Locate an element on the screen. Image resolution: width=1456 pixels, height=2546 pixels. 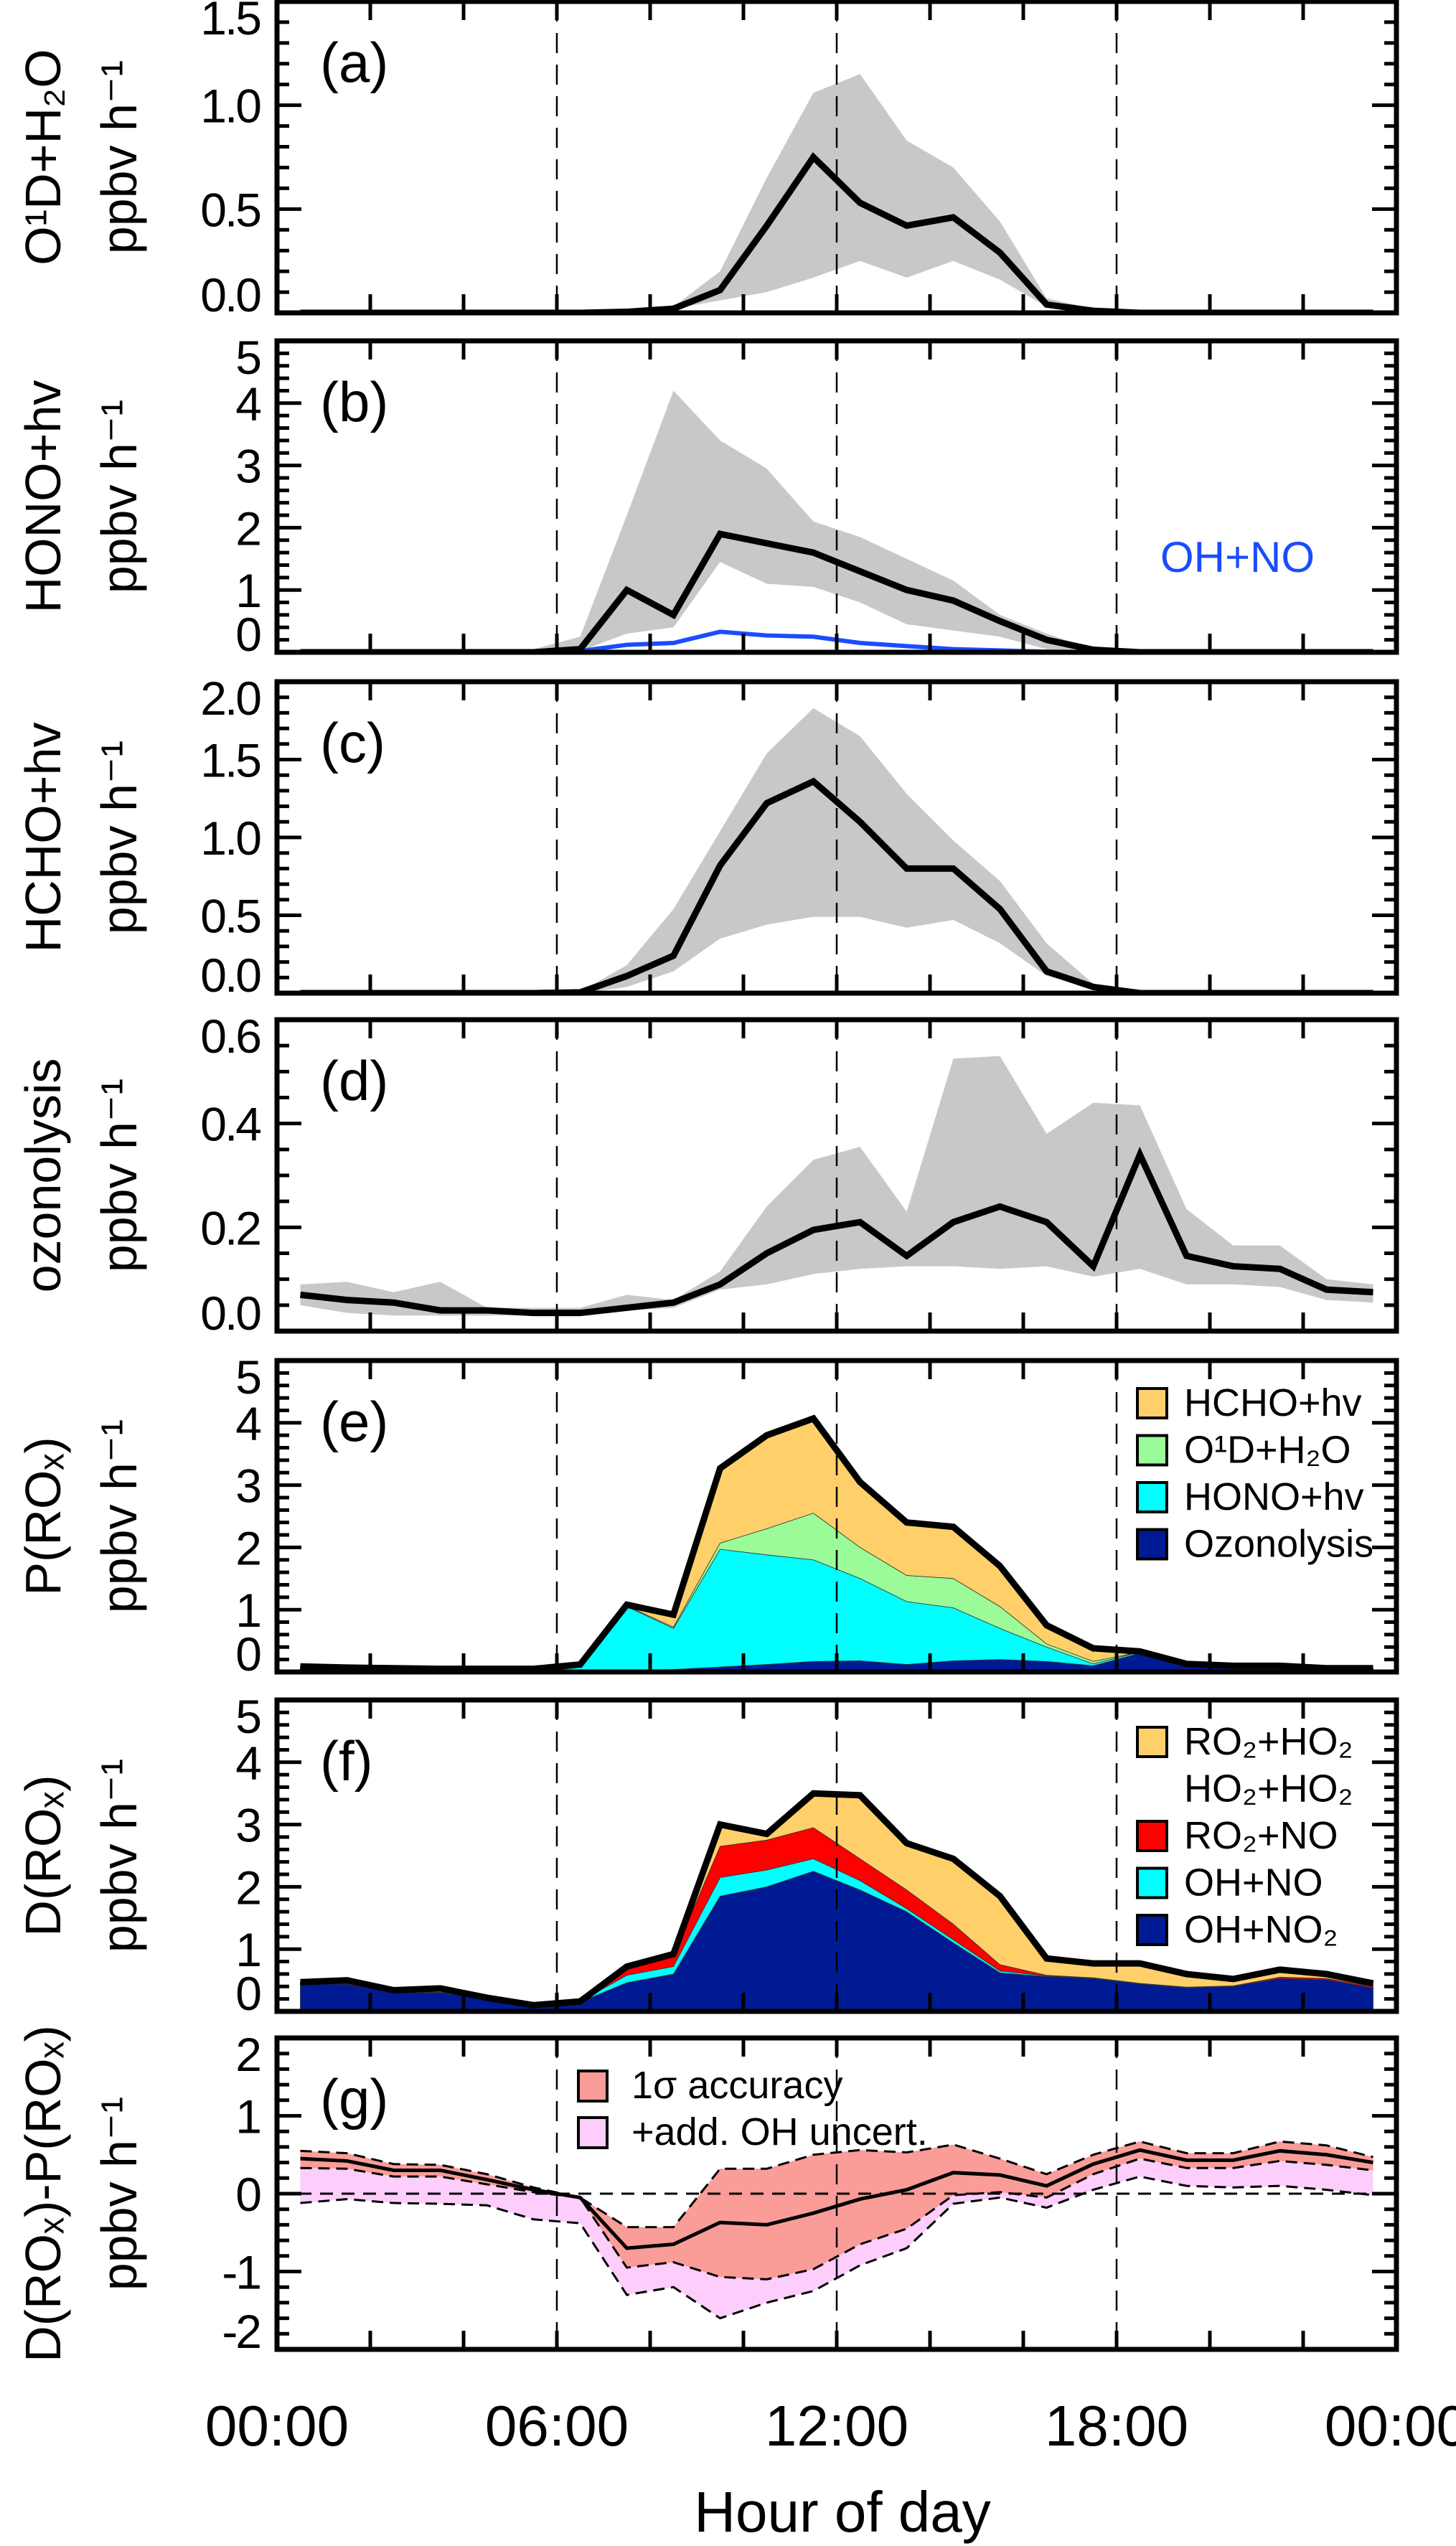
panel-label: (f) is located at coordinates (346, 1761).